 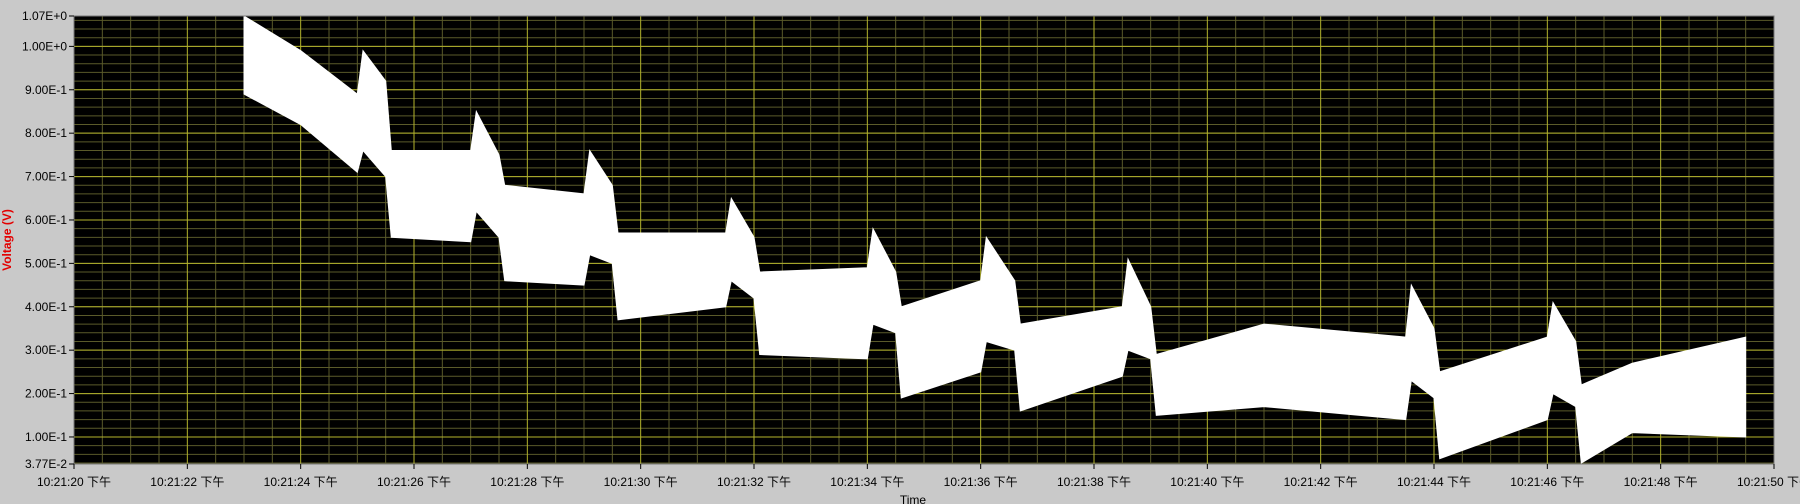 What do you see at coordinates (46, 263) in the screenshot?
I see `y-tick-label: 5.00E-1` at bounding box center [46, 263].